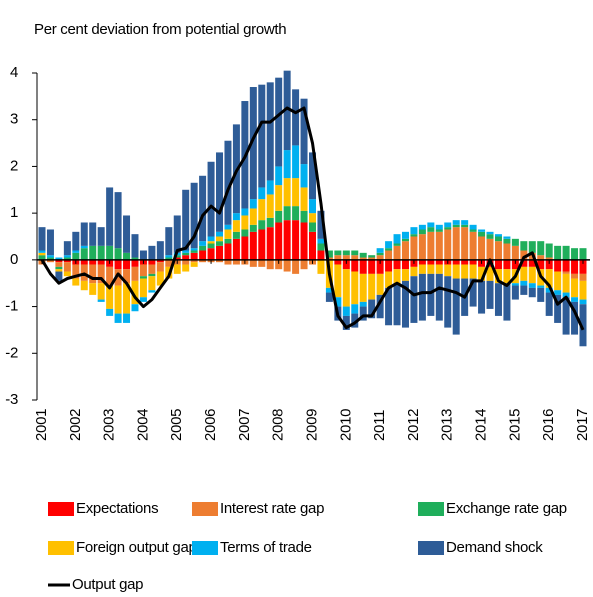 The height and width of the screenshot is (597, 593). Describe the element at coordinates (41, 425) in the screenshot. I see `x-tick-label: 2001` at that location.